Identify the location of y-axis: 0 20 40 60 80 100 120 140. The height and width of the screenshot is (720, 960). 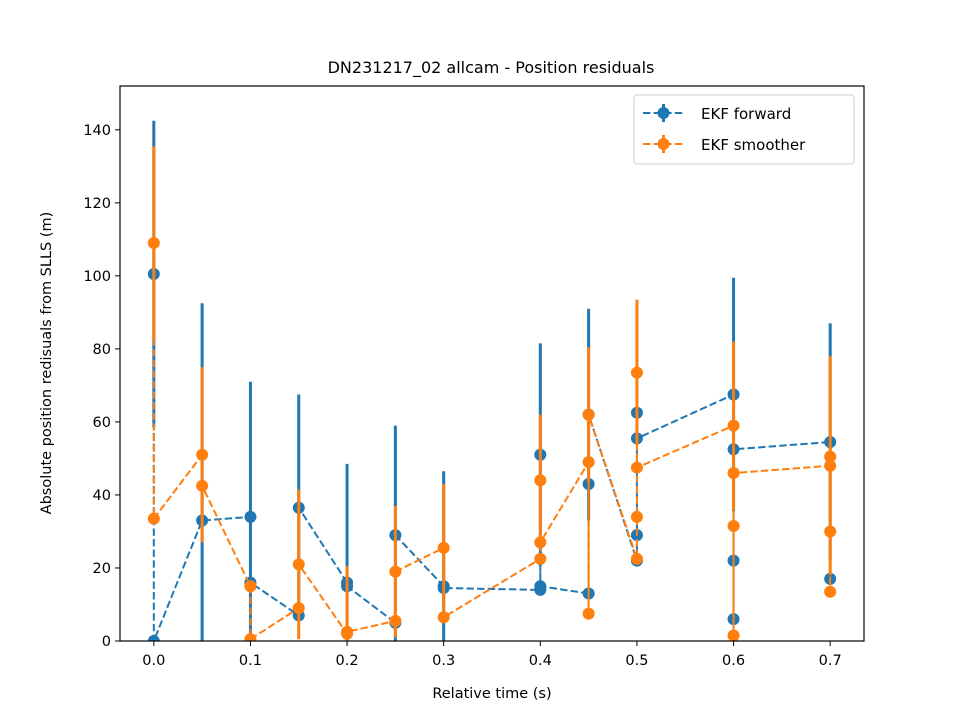
(101, 386).